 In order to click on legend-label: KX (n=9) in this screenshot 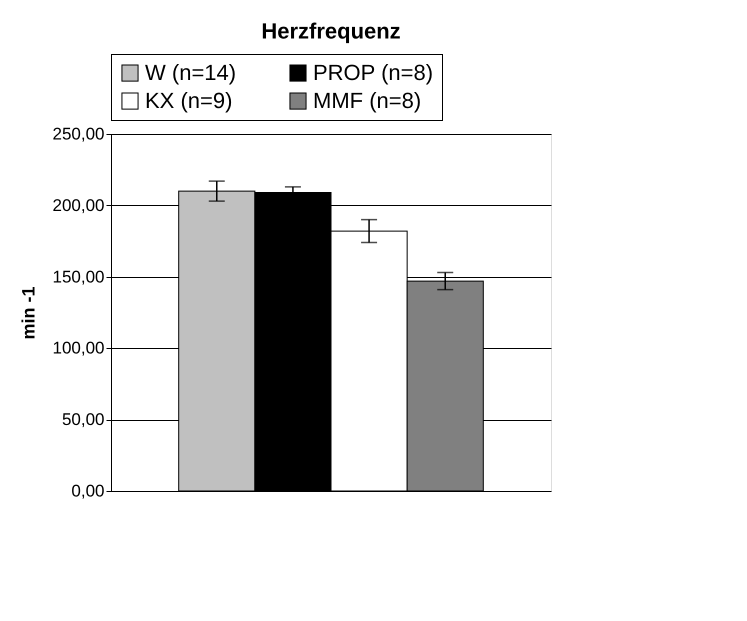, I will do `click(188, 100)`.